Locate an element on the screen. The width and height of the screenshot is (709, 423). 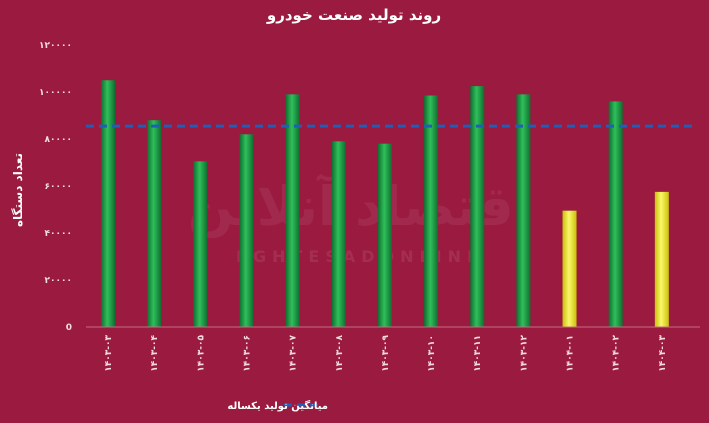
y-tick-label: ۱۲۰۰۰۰ is located at coordinates (55, 46).